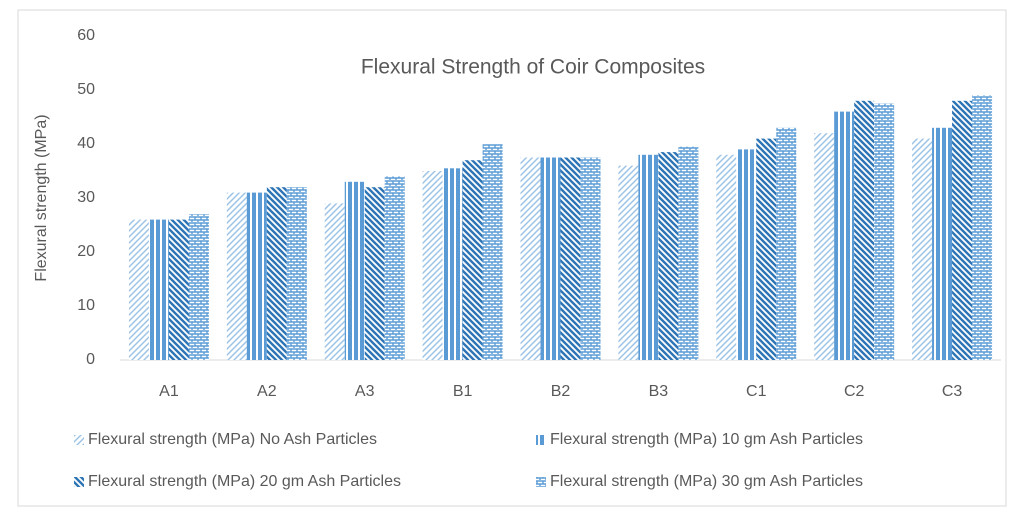  Describe the element at coordinates (86, 35) in the screenshot. I see `y-tick-label: 60` at that location.